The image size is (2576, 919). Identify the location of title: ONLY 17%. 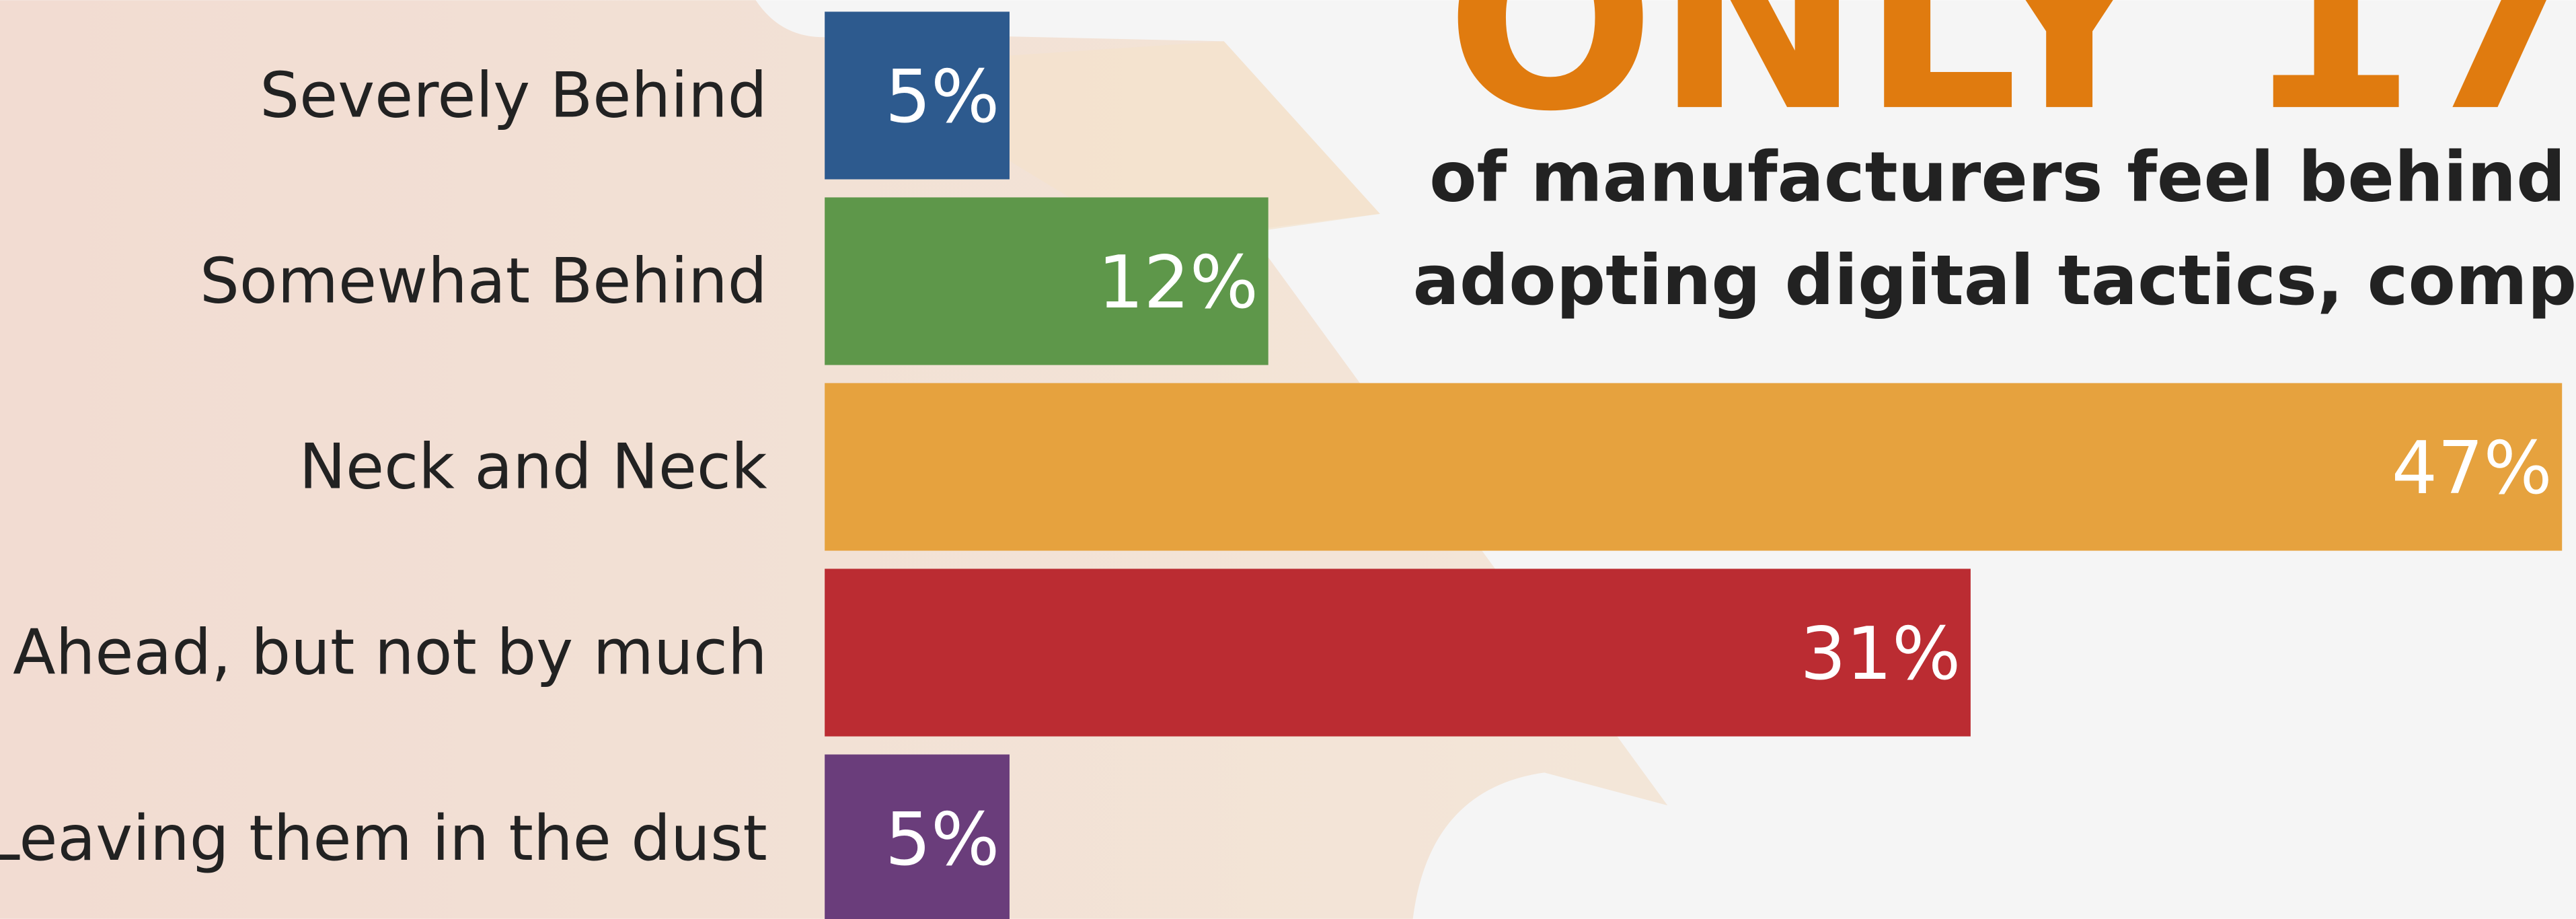
(2010, 83).